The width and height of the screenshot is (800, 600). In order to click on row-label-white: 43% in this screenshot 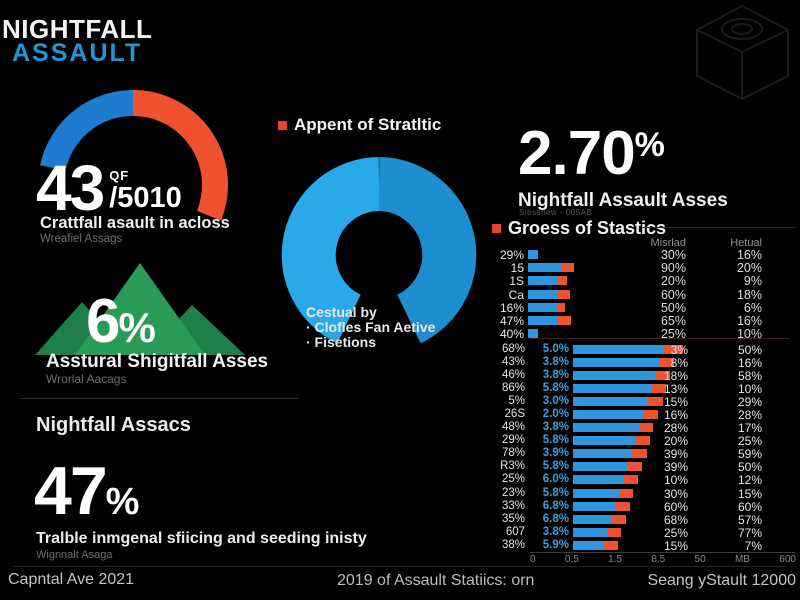, I will do `click(513, 362)`.